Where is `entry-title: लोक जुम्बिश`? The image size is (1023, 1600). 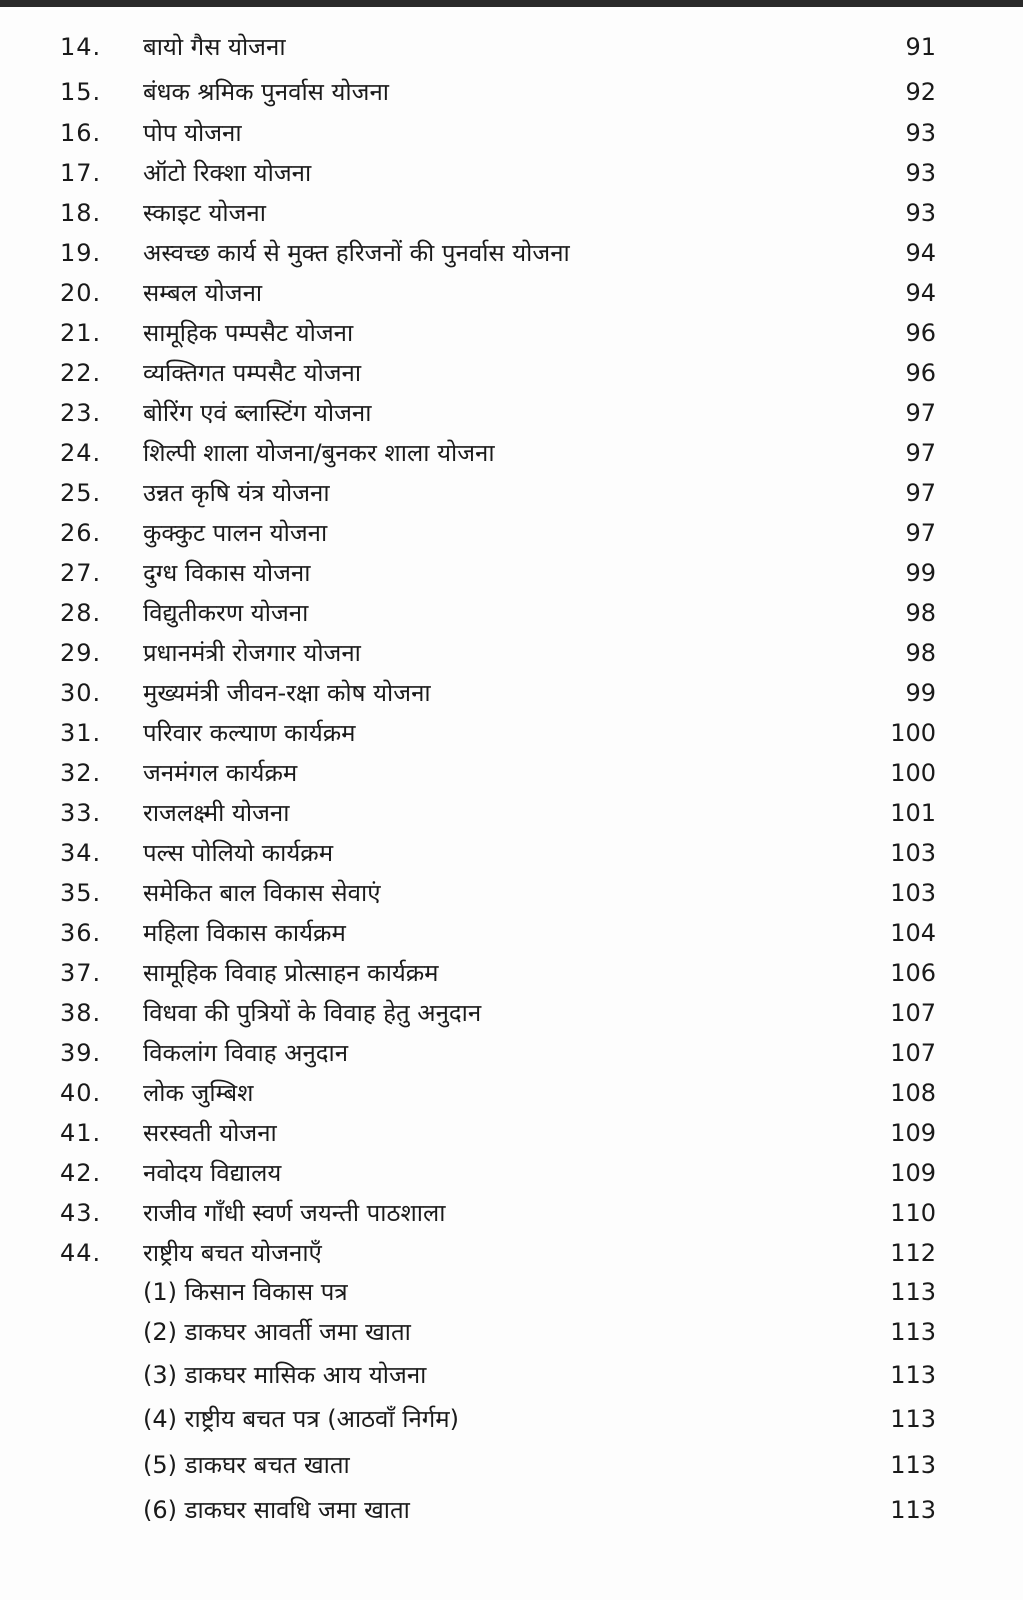 entry-title: लोक जुम्बिश is located at coordinates (198, 1093).